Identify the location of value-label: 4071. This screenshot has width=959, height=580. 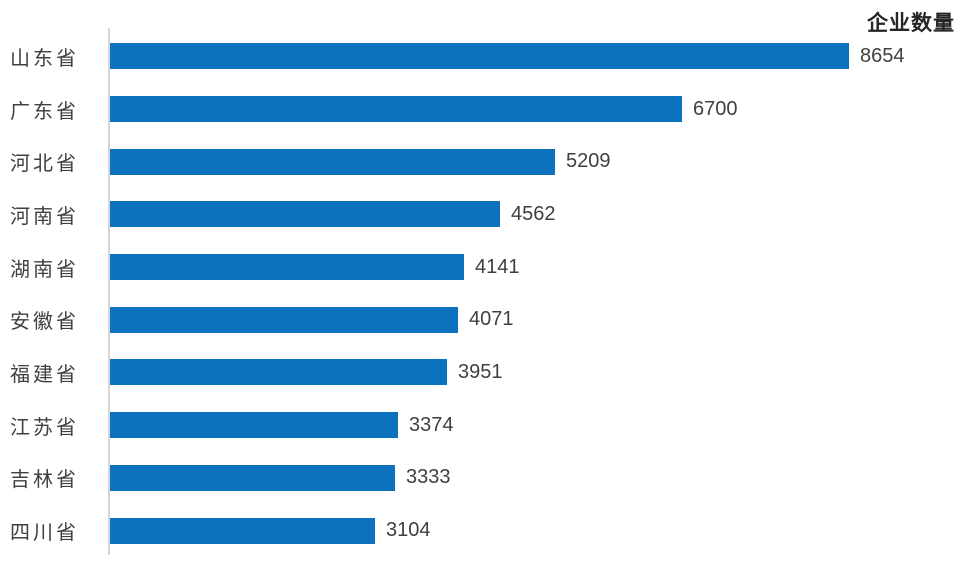
(491, 319).